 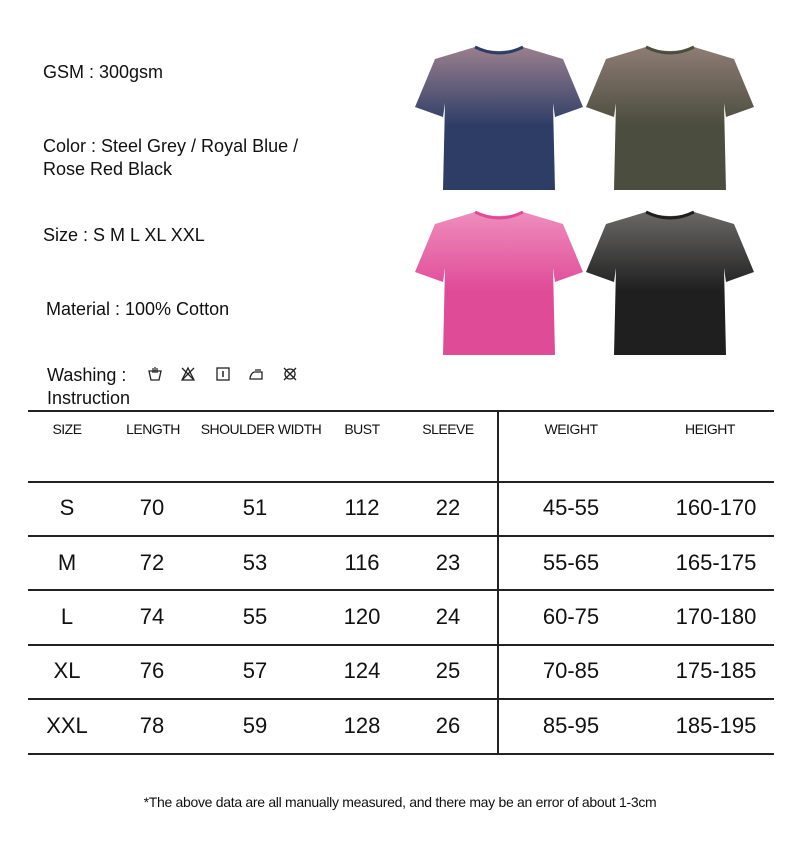 What do you see at coordinates (716, 562) in the screenshot?
I see `table-cell: 165-175` at bounding box center [716, 562].